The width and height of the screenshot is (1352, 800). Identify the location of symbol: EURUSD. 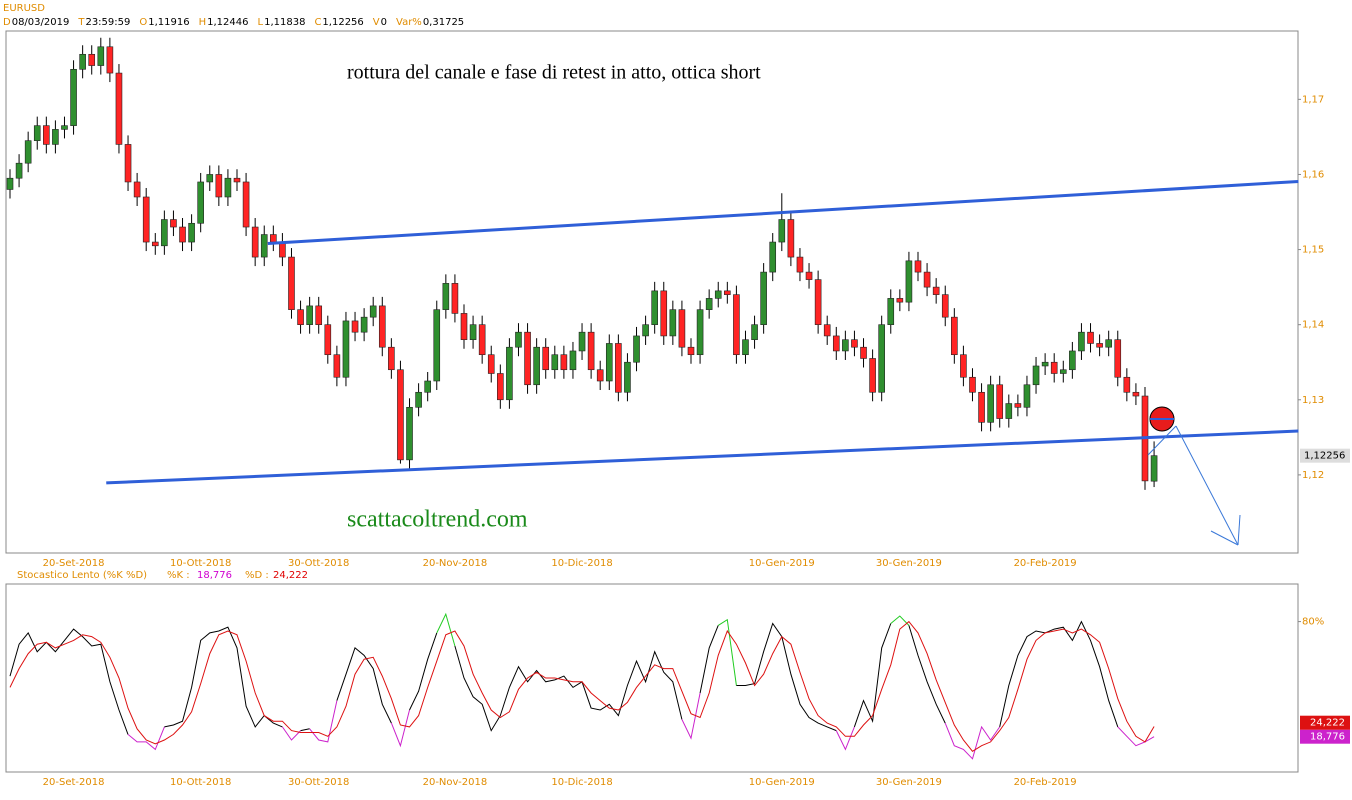
(24, 8).